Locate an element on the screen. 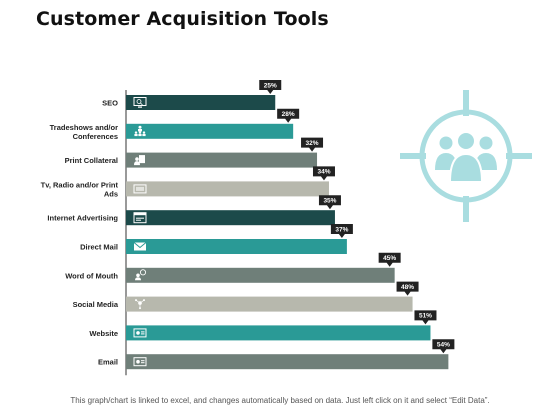 Image resolution: width=560 pixels, height=420 pixels. data-label: 32% is located at coordinates (312, 143).